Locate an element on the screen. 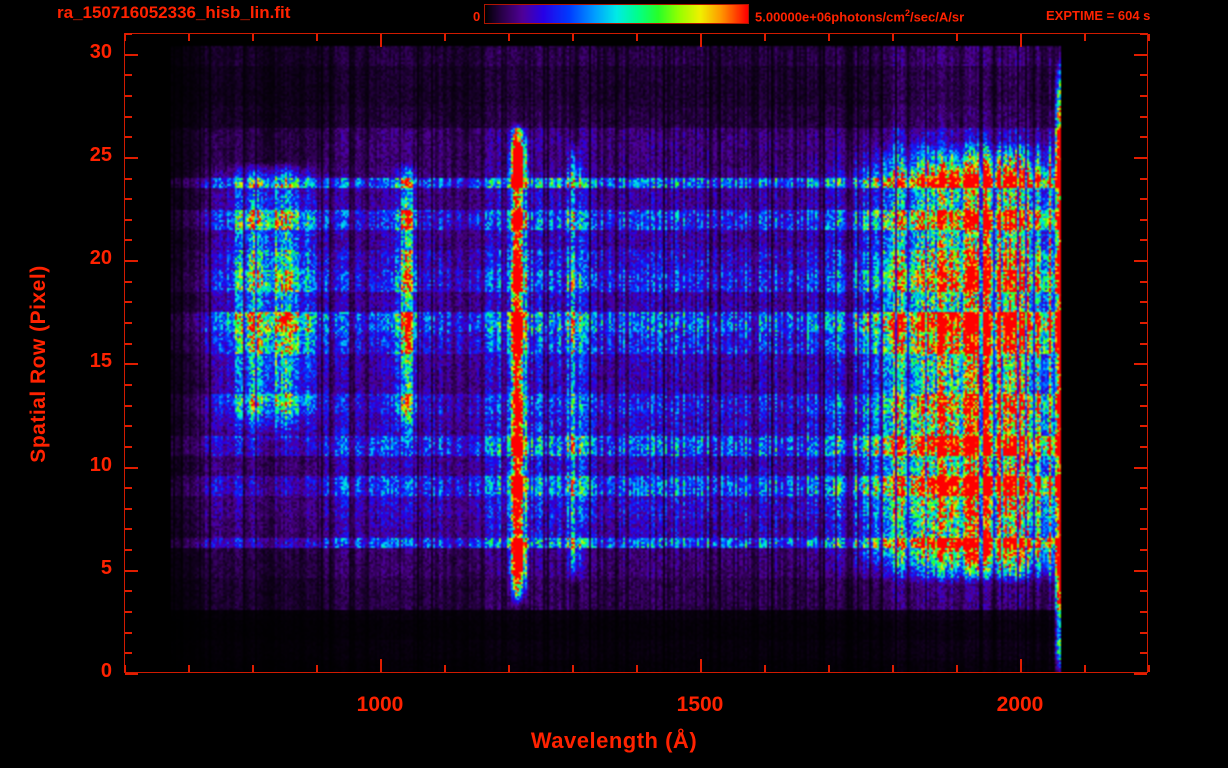 Image resolution: width=1228 pixels, height=768 pixels. colorbar-units-prefix: photons/cm is located at coordinates (868, 17).